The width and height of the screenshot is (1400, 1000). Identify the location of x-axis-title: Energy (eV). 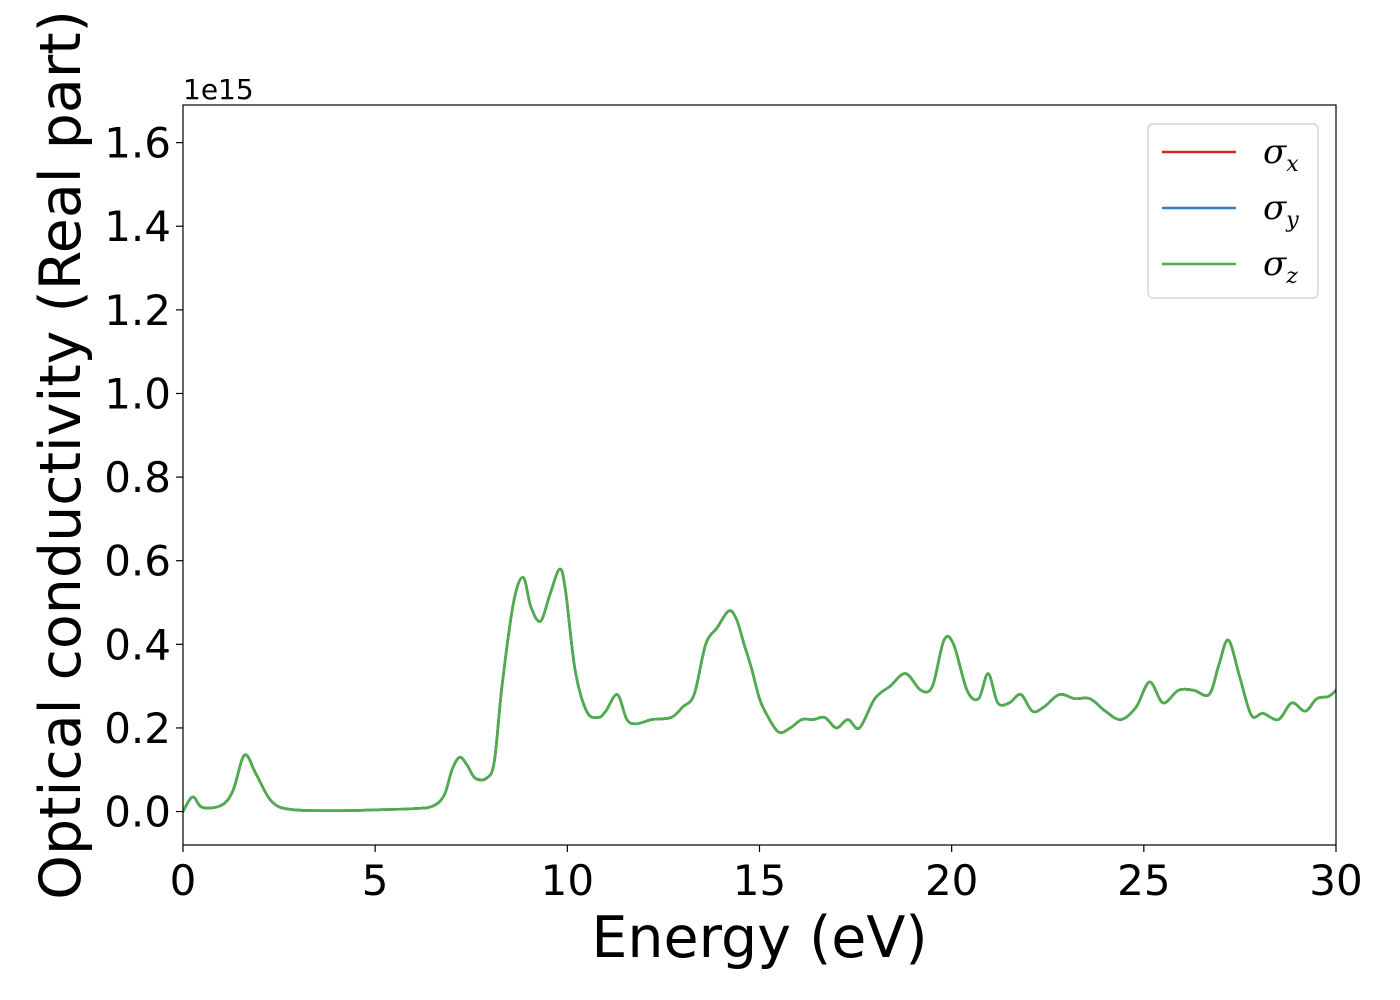
(759, 938).